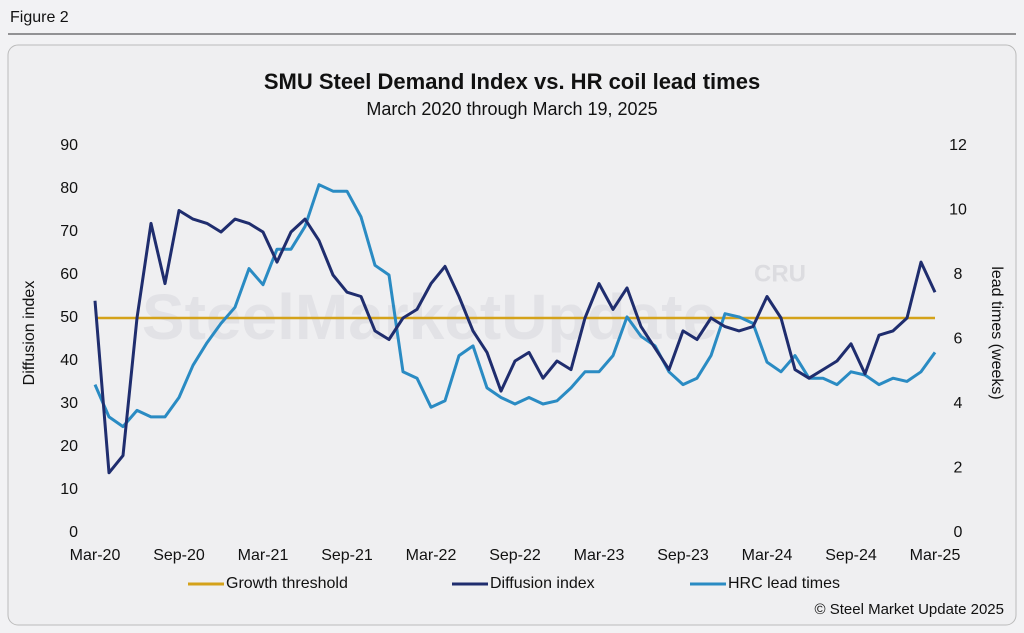 The width and height of the screenshot is (1024, 633). I want to click on y2-tick-label: 6, so click(958, 339).